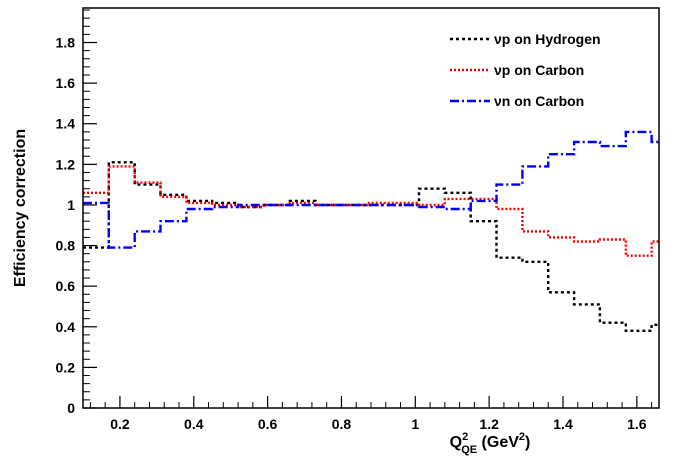  Describe the element at coordinates (563, 424) in the screenshot. I see `x-tick-label: 1.4` at that location.